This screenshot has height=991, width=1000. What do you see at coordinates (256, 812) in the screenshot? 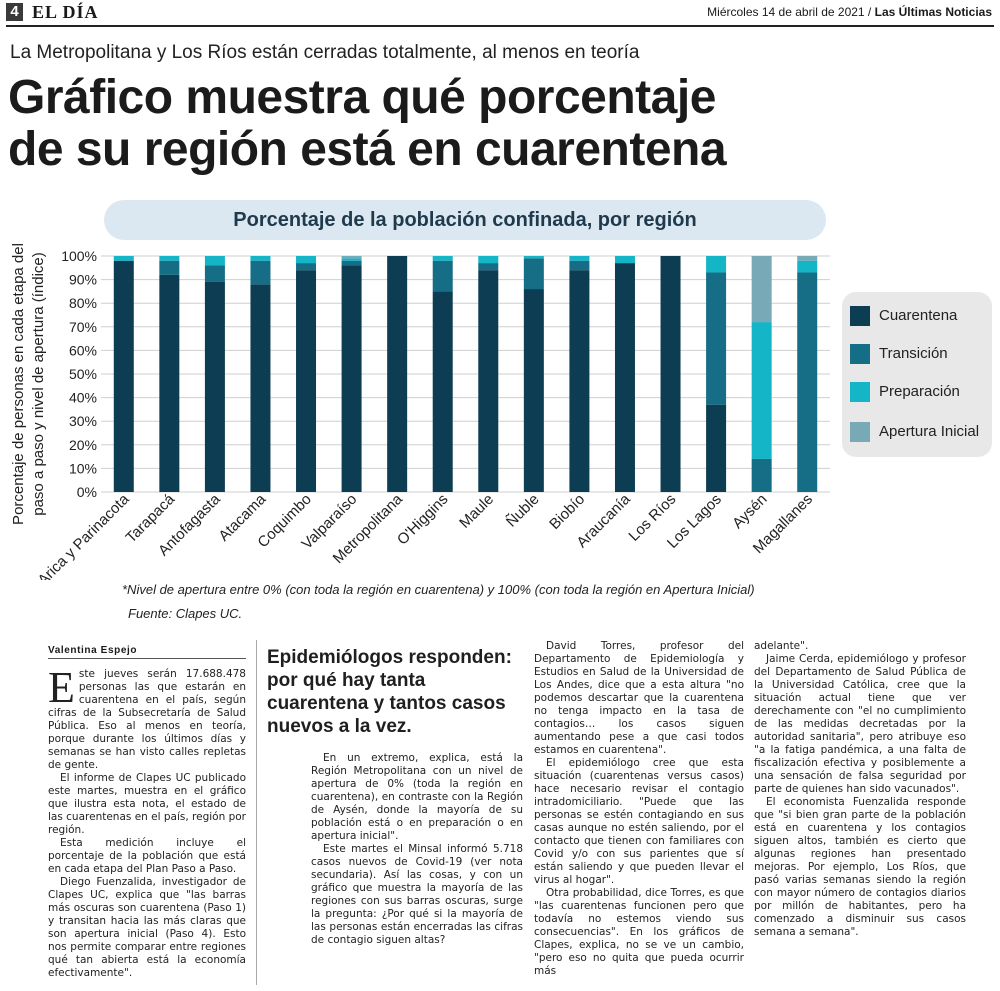
I see `column-divider` at bounding box center [256, 812].